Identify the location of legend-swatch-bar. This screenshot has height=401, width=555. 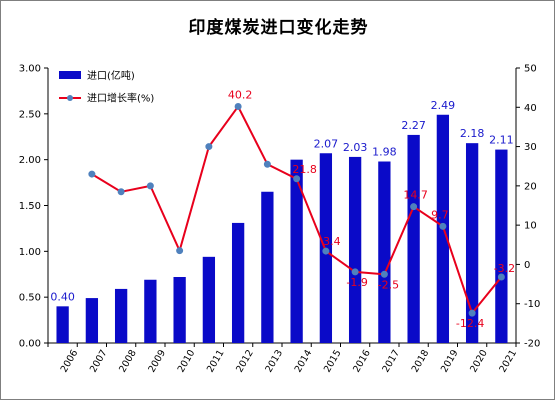
(70, 75).